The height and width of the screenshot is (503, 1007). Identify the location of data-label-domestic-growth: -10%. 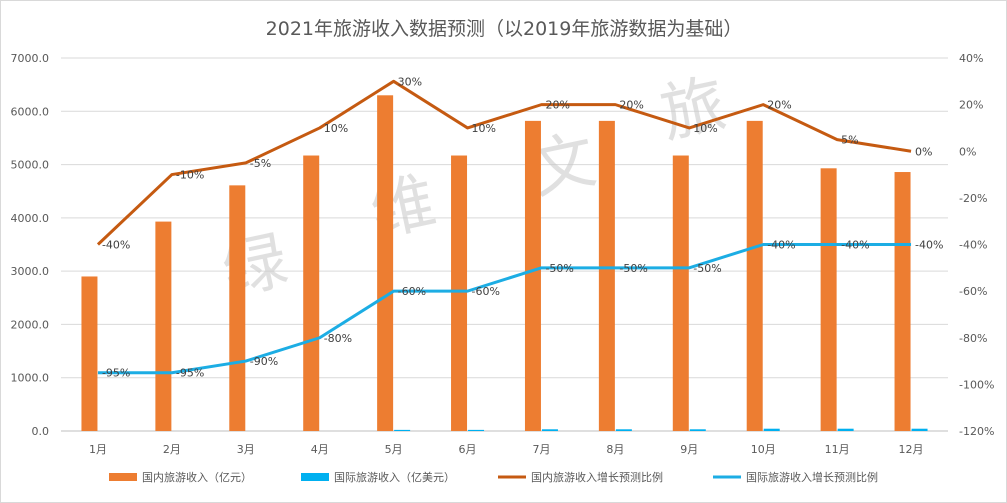
(190, 175).